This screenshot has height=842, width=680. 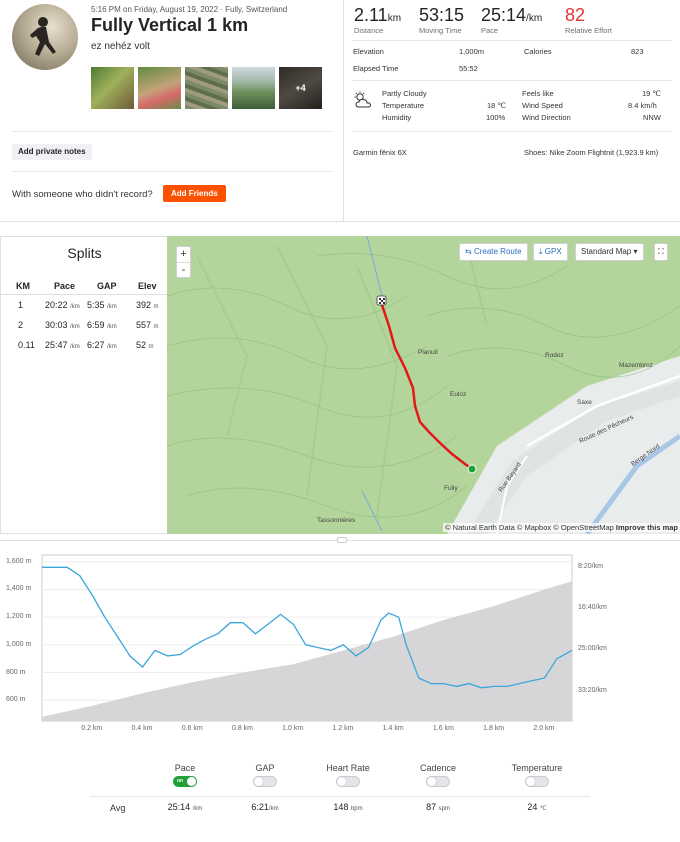 What do you see at coordinates (185, 781) in the screenshot?
I see `toggle-switch: on` at bounding box center [185, 781].